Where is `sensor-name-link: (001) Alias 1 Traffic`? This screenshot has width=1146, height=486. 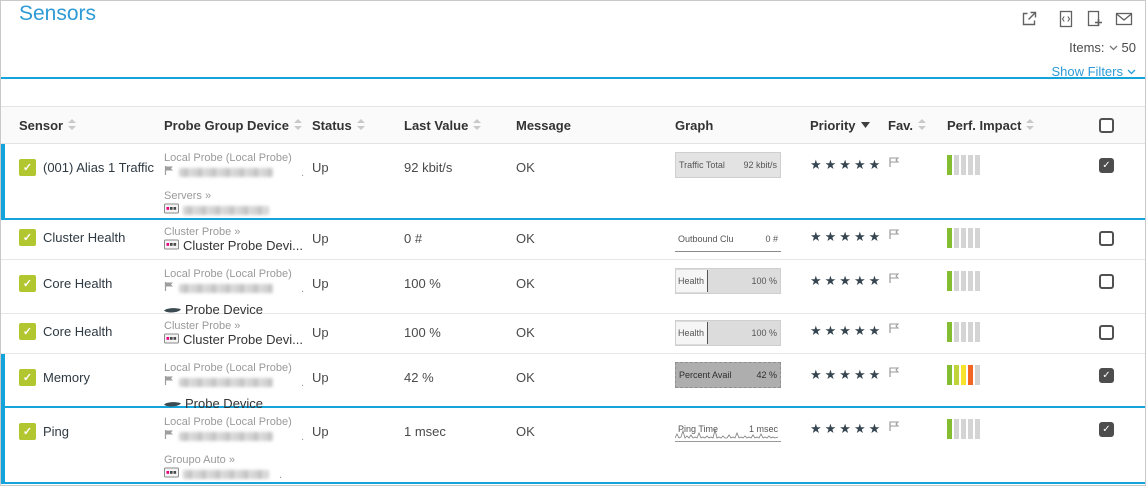
sensor-name-link: (001) Alias 1 Traffic is located at coordinates (99, 167).